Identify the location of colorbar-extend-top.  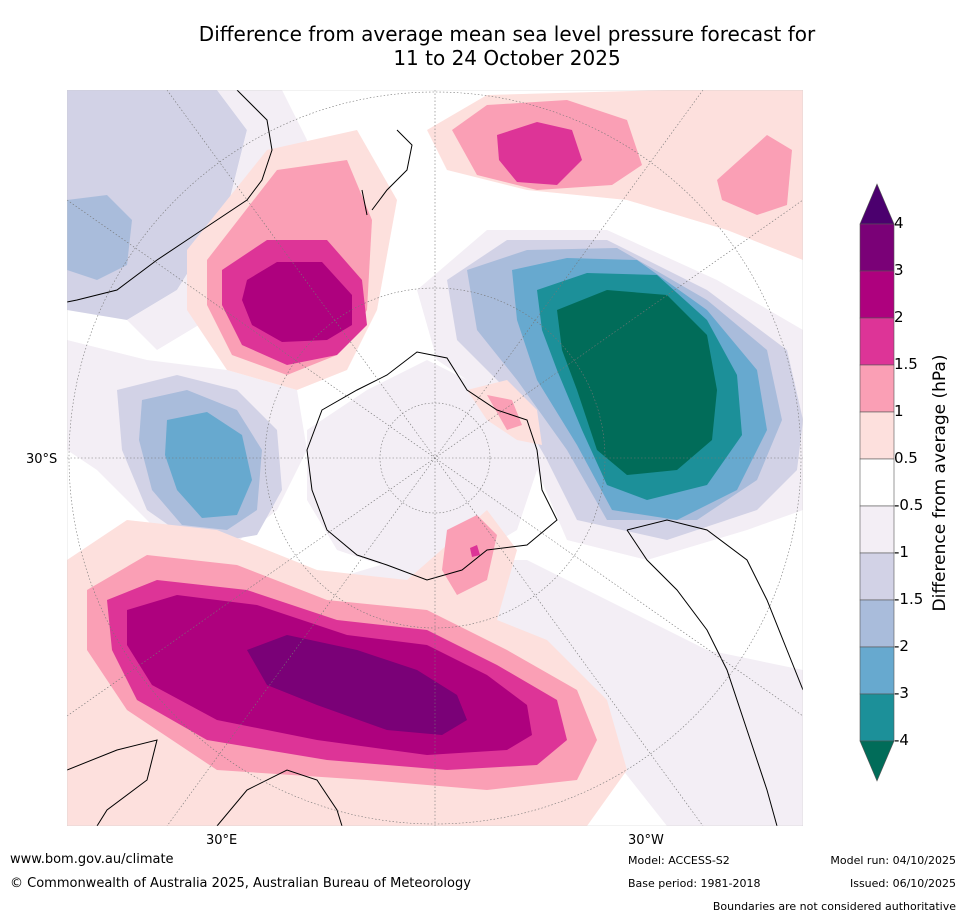
(877, 204).